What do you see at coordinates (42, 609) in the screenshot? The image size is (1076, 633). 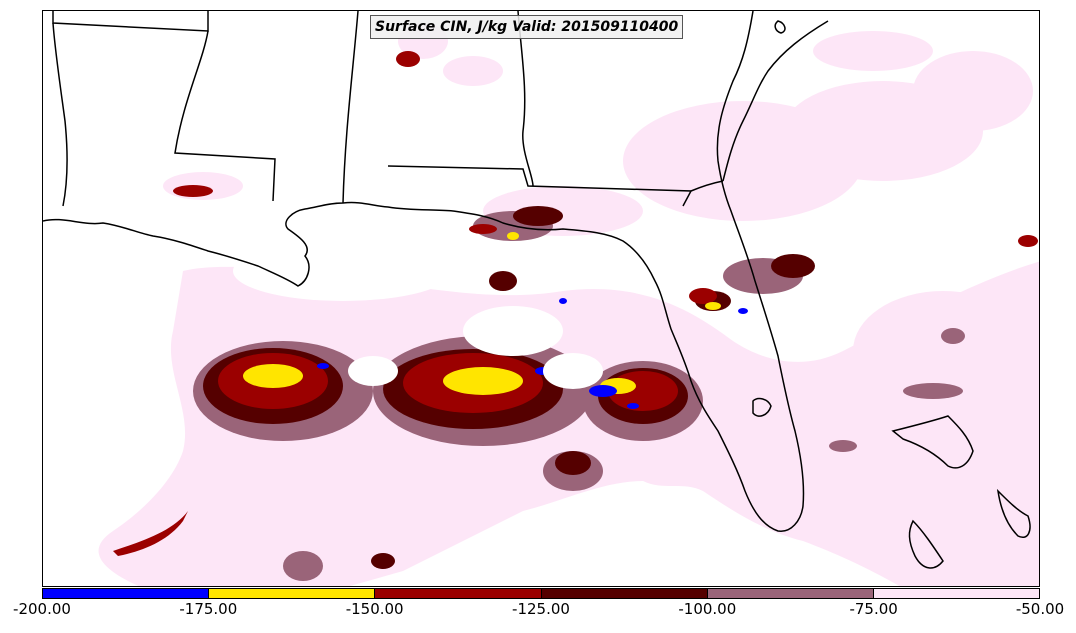 I see `colorbar-tick-label: -200.00` at bounding box center [42, 609].